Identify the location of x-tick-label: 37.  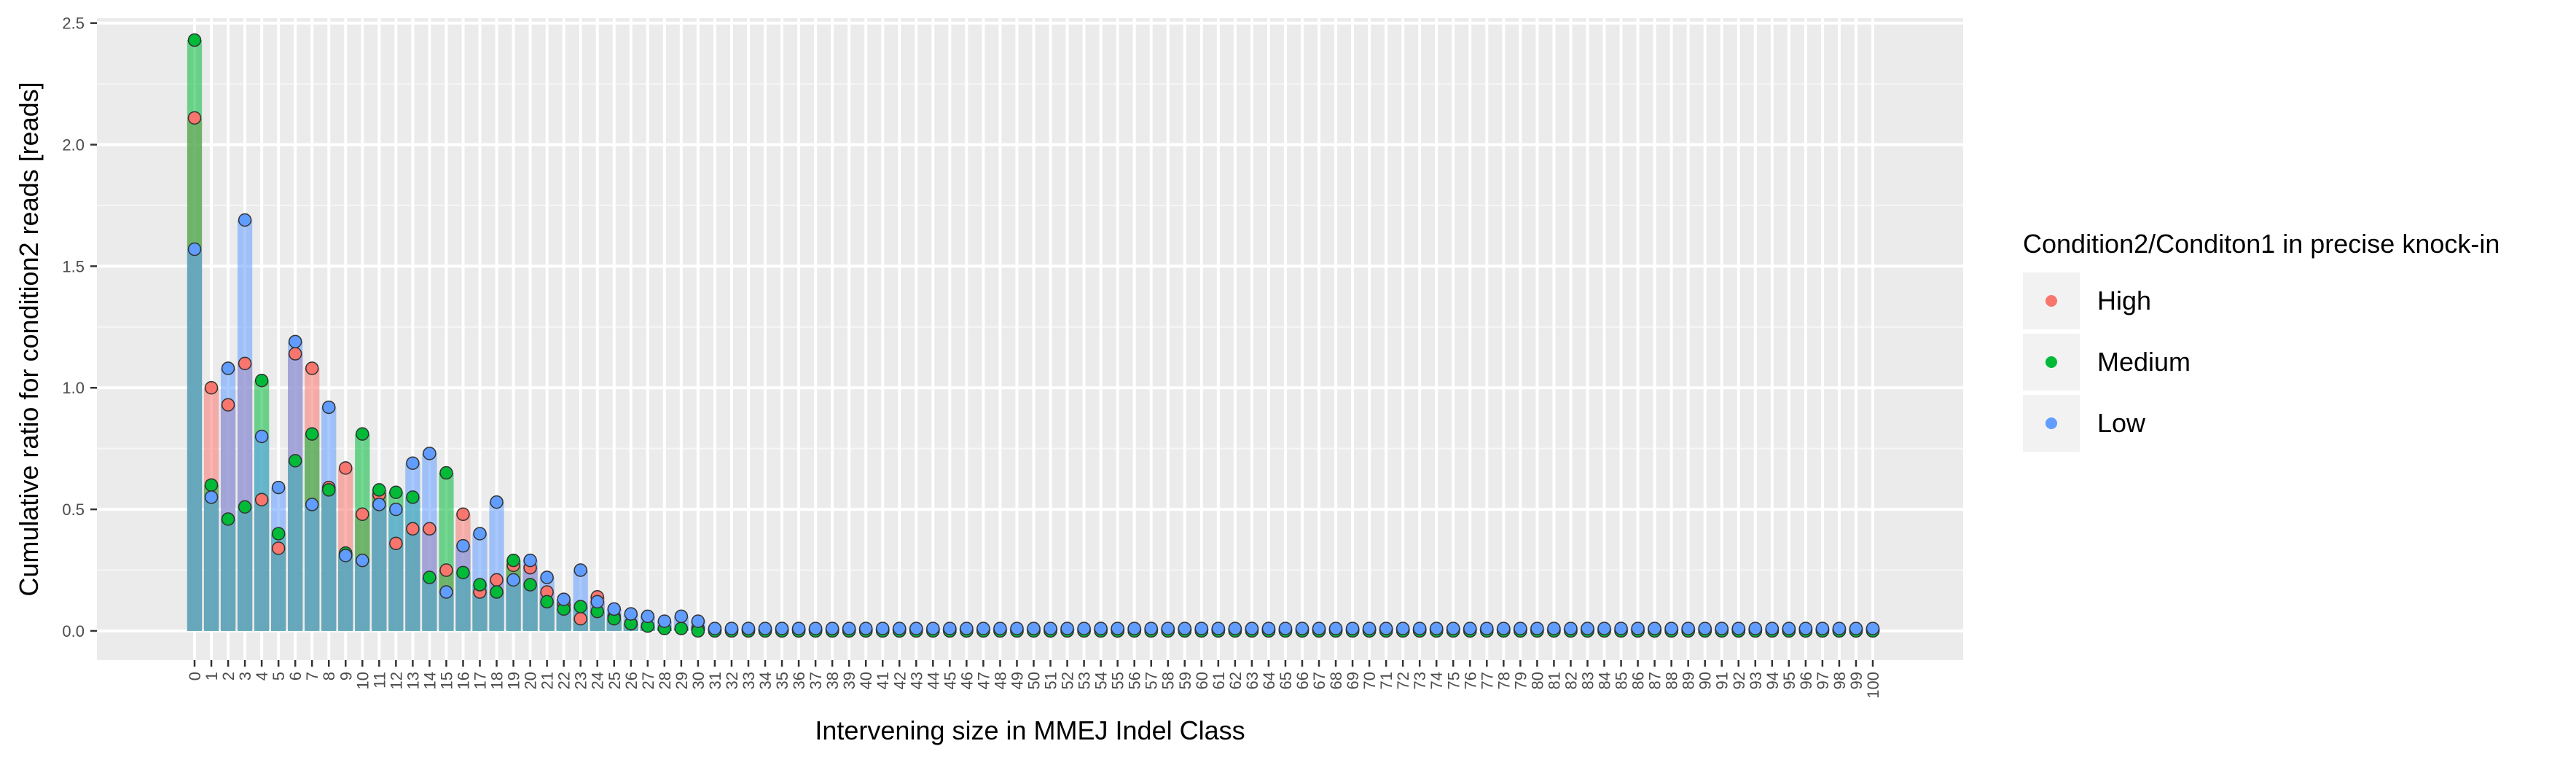
(816, 680).